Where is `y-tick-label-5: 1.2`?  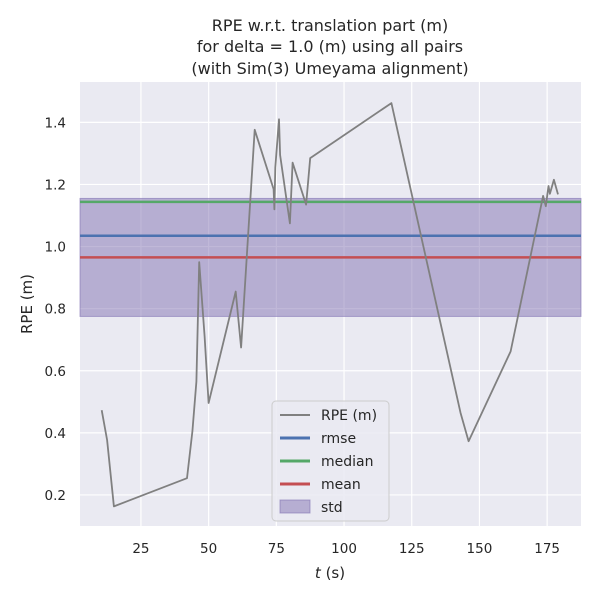 y-tick-label-5: 1.2 is located at coordinates (55, 185).